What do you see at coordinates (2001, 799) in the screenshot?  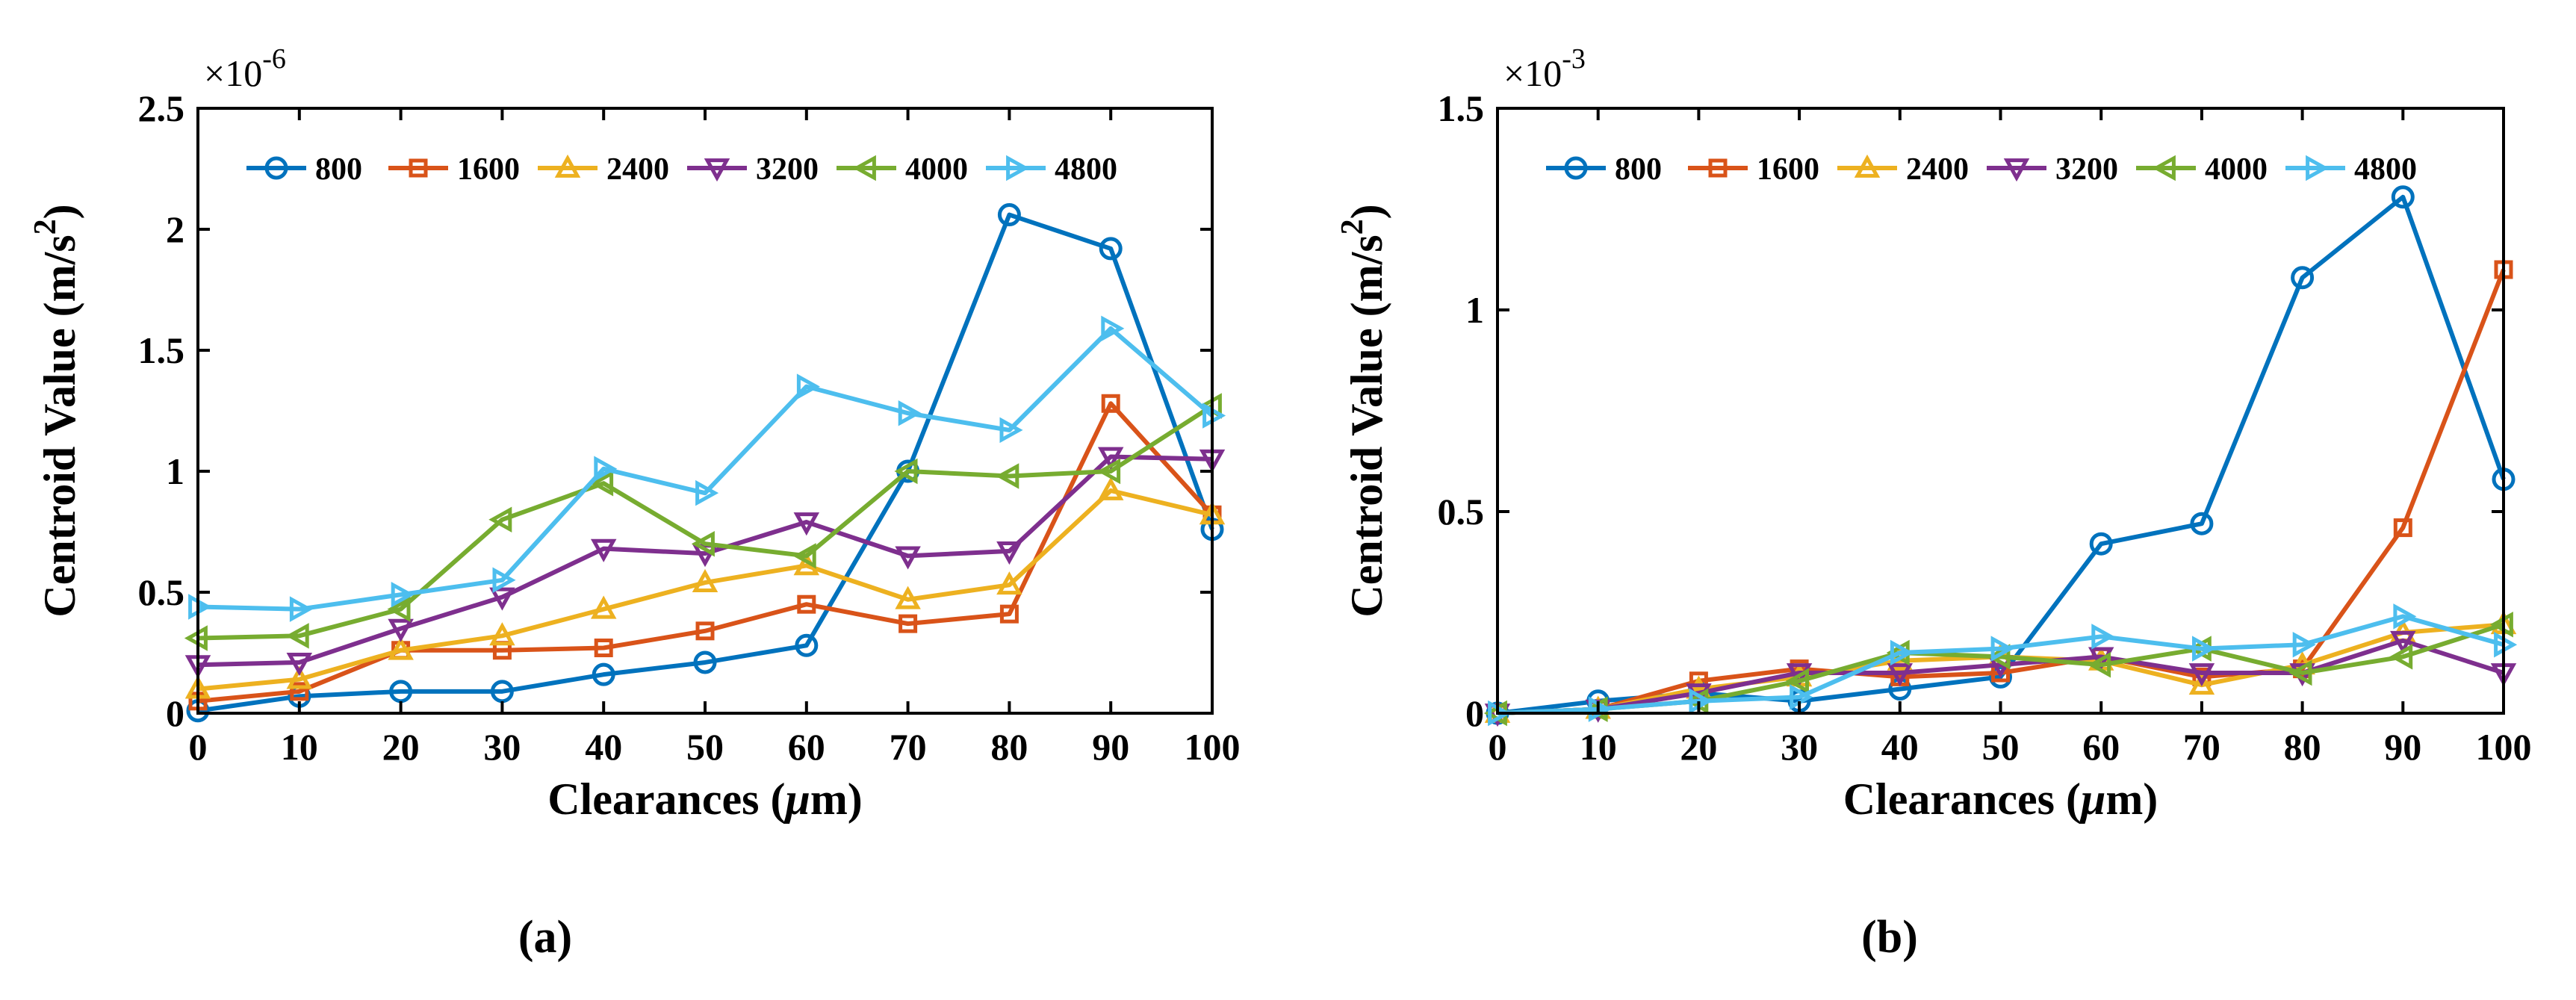 I see `x-axis-label: Clearances (μm)` at bounding box center [2001, 799].